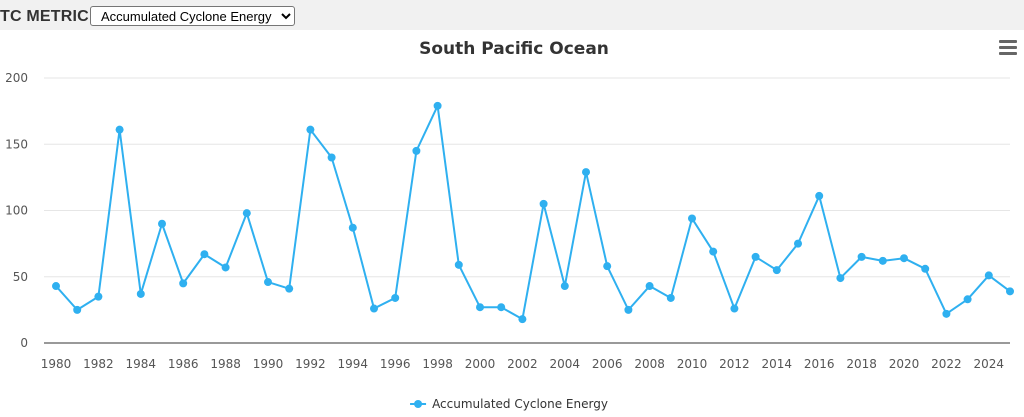 The height and width of the screenshot is (417, 1024). I want to click on y-tick-label: 100, so click(16, 211).